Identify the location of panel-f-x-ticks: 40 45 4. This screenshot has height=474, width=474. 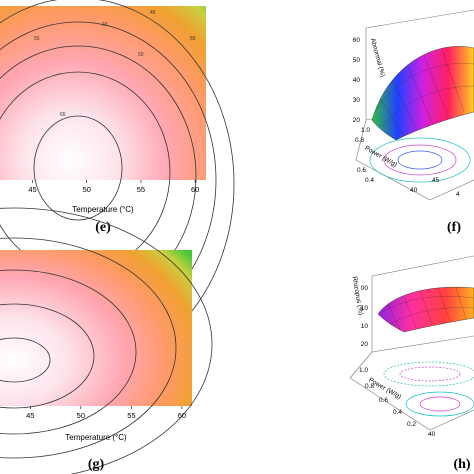
(435, 187).